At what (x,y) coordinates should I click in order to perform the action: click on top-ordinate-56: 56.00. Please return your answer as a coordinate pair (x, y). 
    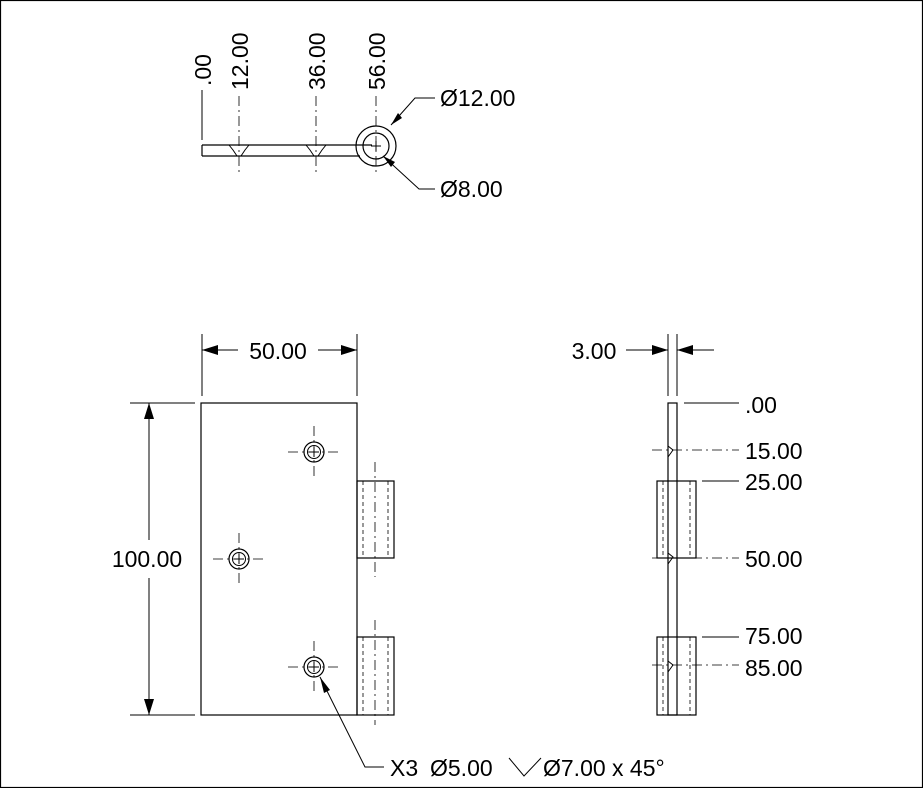
    Looking at the image, I should click on (377, 61).